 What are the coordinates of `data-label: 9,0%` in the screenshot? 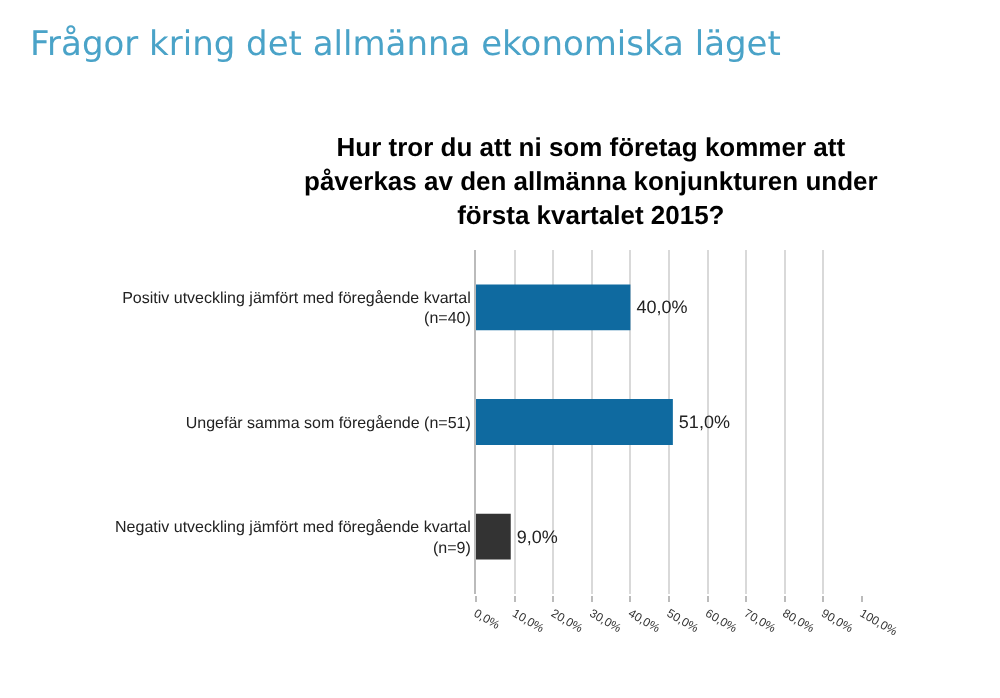 It's located at (537, 536).